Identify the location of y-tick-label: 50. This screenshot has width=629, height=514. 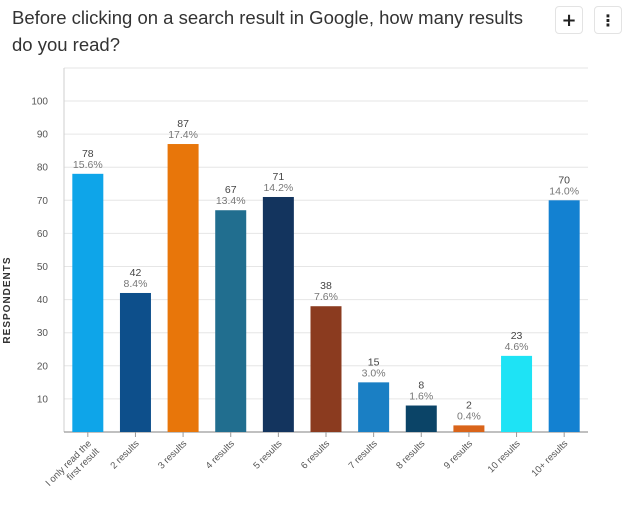
(43, 267).